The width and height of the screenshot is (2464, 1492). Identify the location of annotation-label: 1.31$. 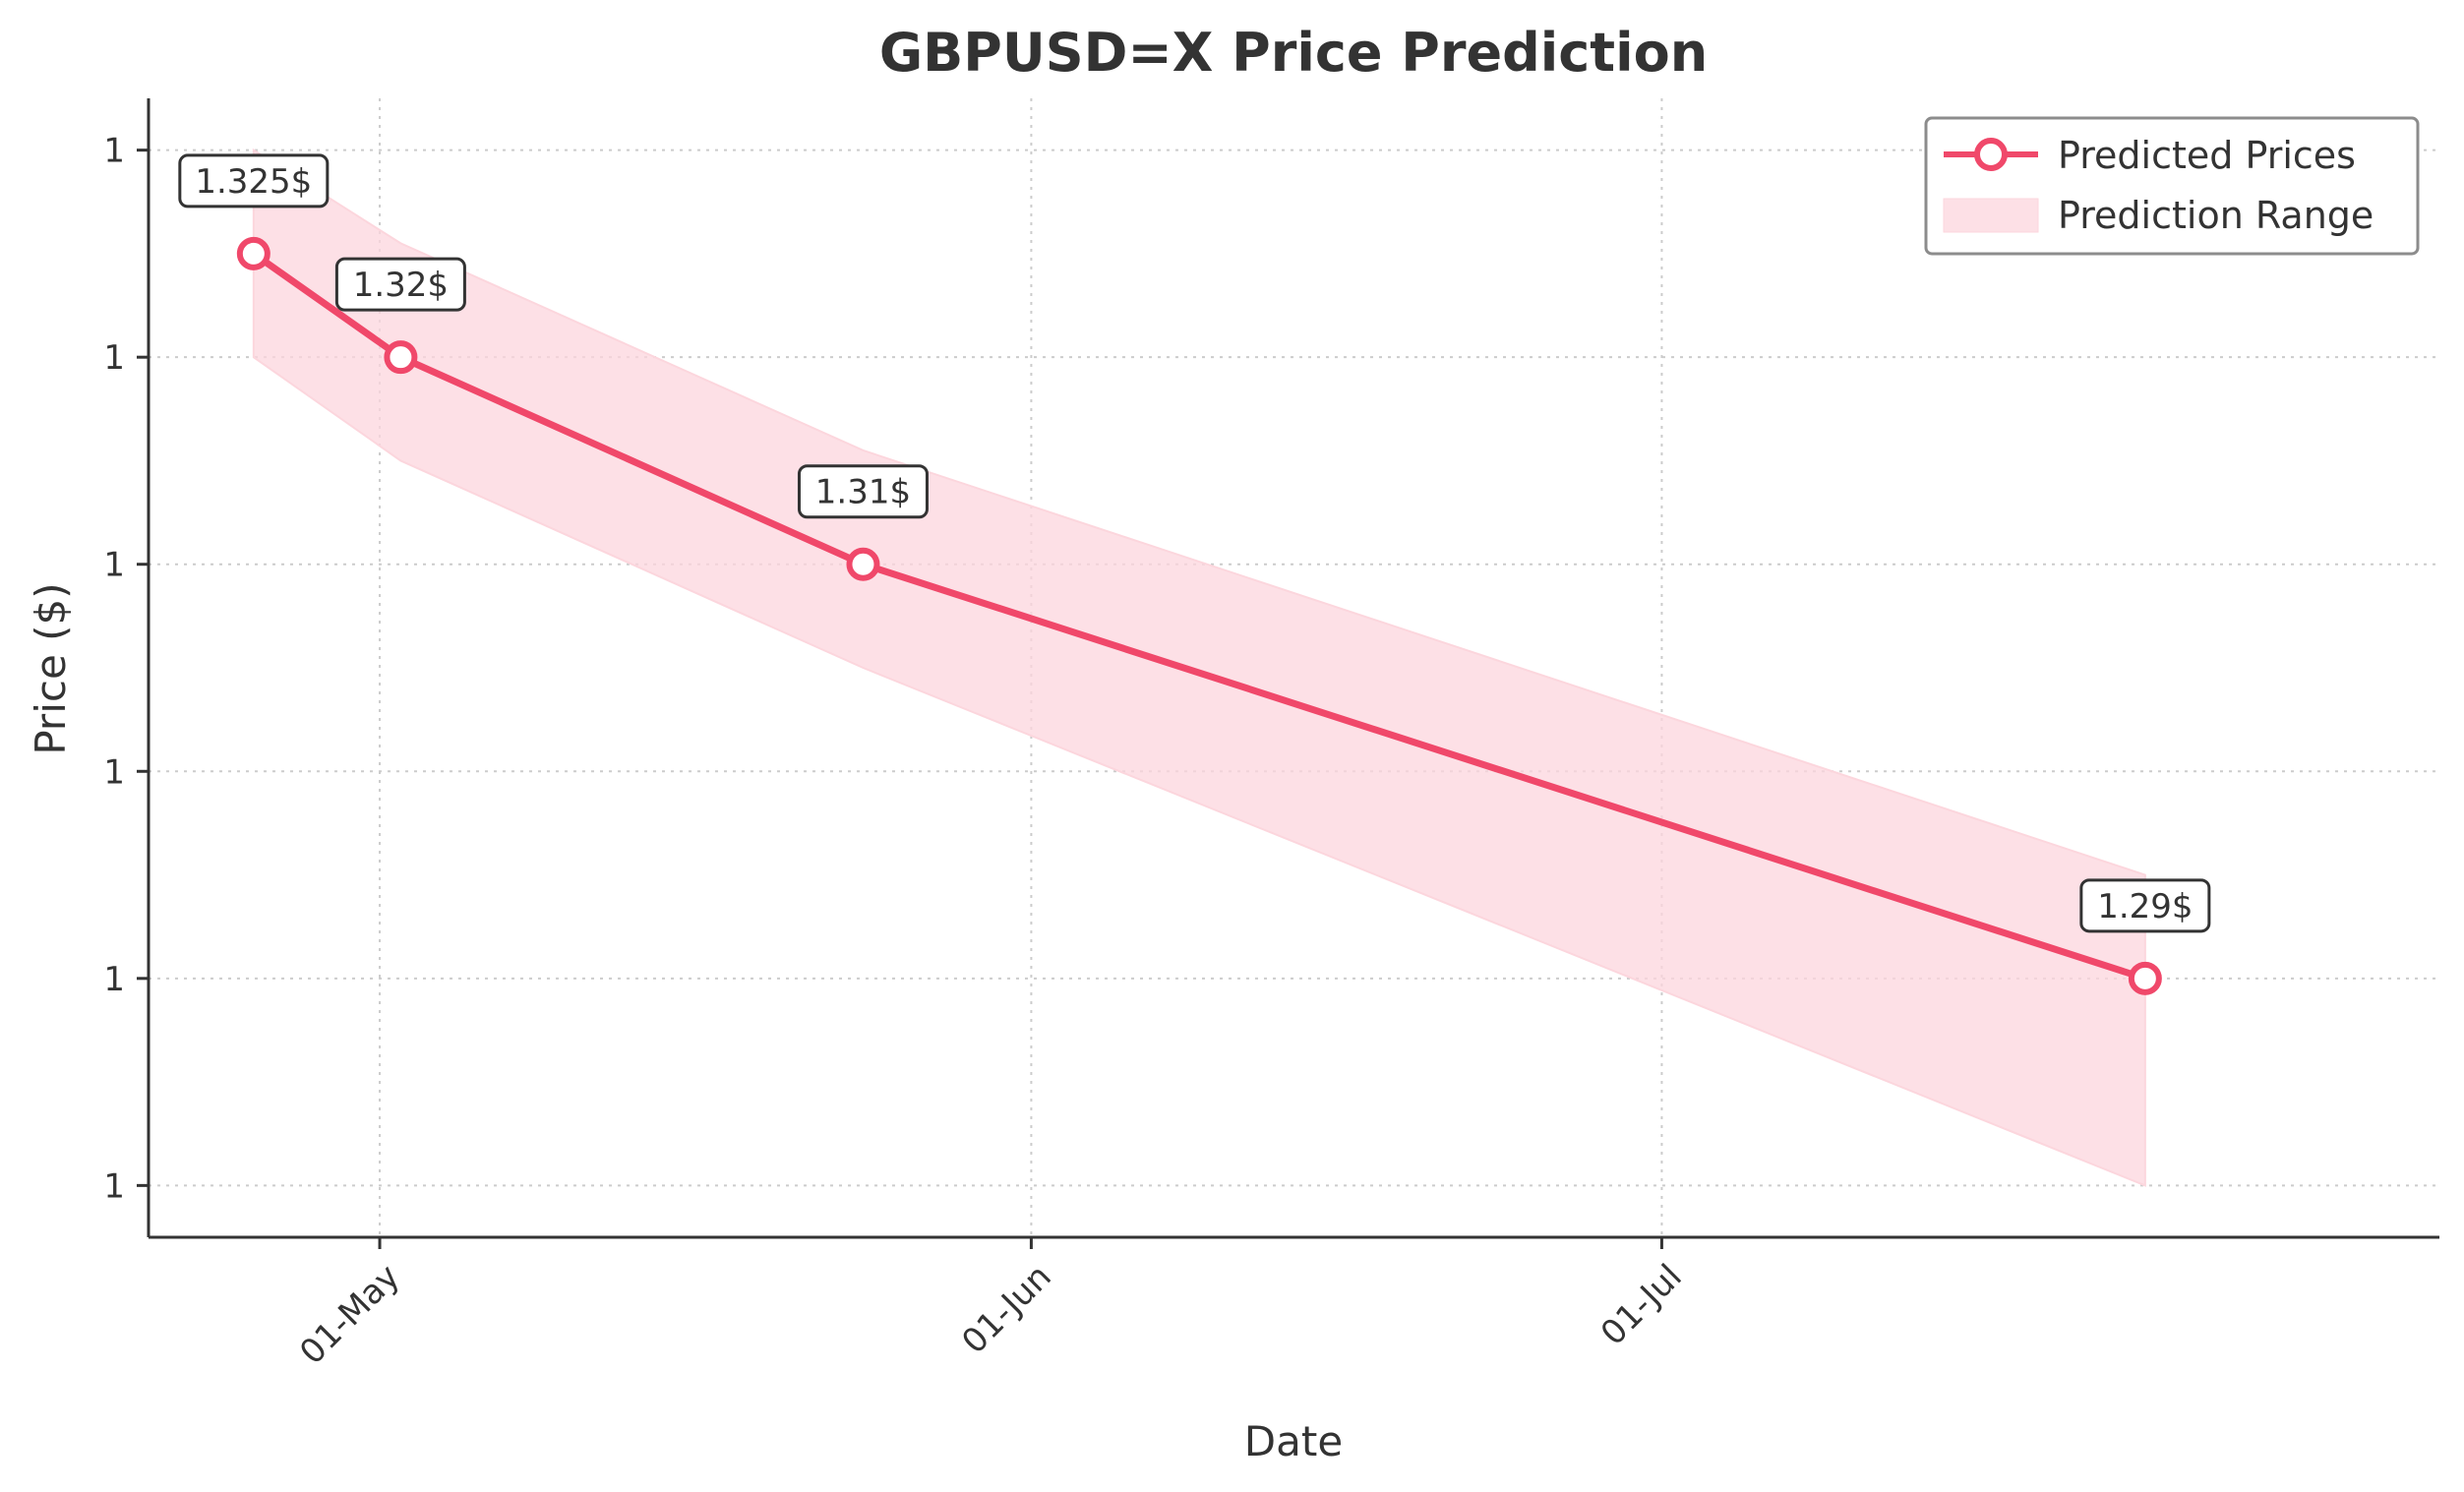
(863, 493).